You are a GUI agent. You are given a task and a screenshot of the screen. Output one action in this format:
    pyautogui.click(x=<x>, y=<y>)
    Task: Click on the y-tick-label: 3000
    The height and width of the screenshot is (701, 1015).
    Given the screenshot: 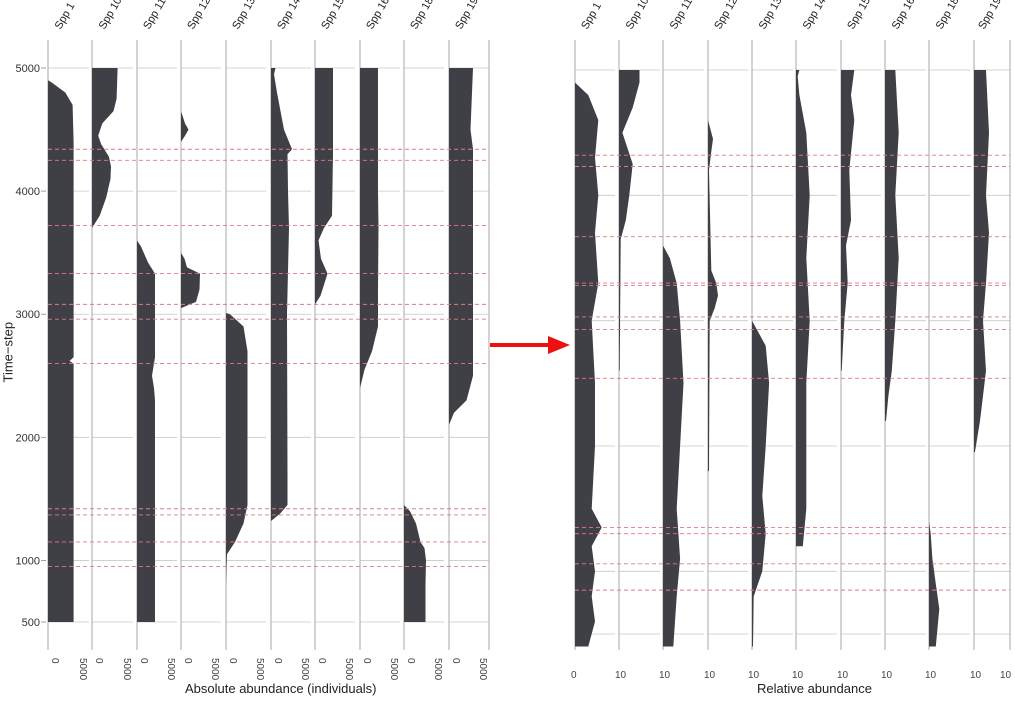 What is the action you would take?
    pyautogui.click(x=28, y=315)
    